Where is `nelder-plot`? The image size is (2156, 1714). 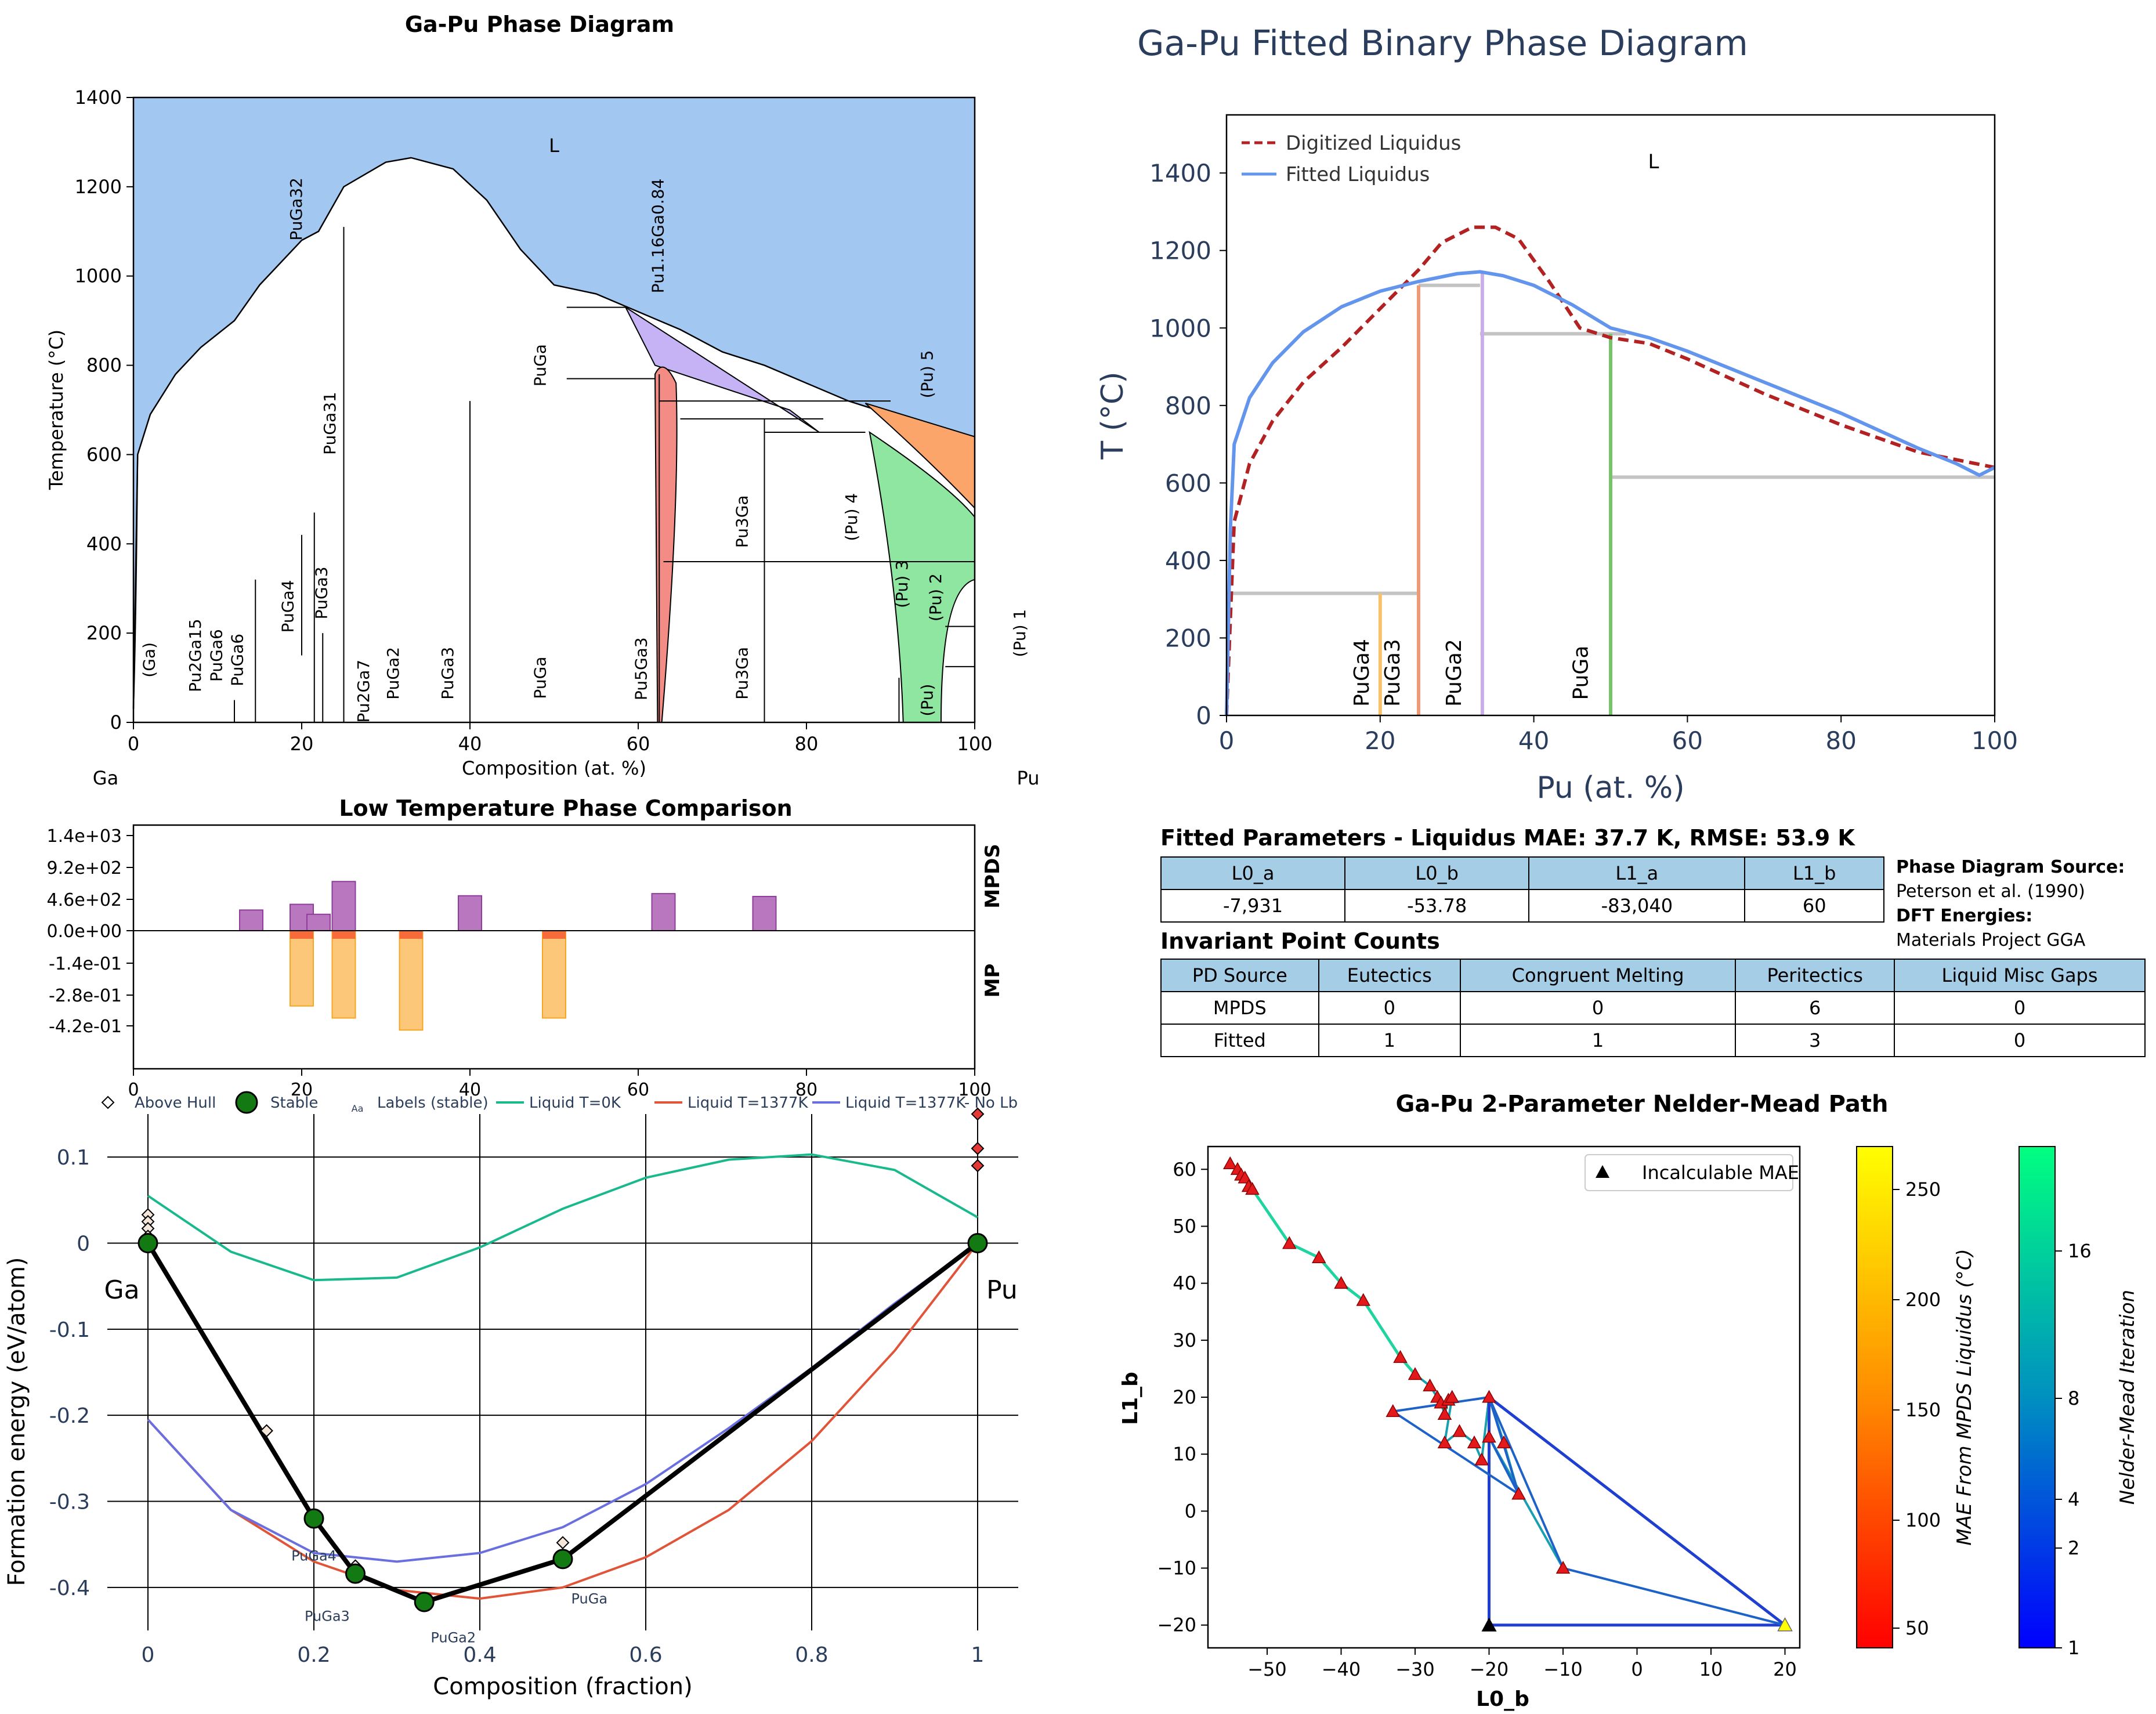
nelder-plot is located at coordinates (1507, 1394).